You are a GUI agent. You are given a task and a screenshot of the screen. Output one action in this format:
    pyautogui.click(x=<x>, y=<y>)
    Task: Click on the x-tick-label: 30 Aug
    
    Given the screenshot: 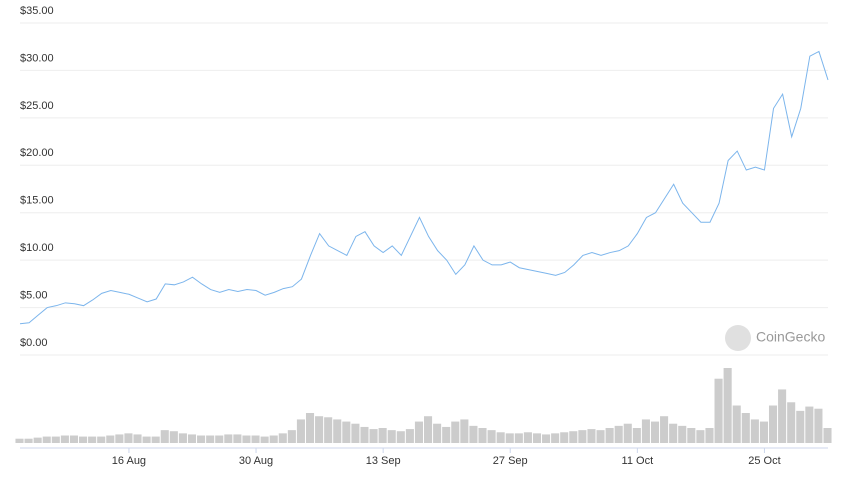 What is the action you would take?
    pyautogui.click(x=256, y=461)
    